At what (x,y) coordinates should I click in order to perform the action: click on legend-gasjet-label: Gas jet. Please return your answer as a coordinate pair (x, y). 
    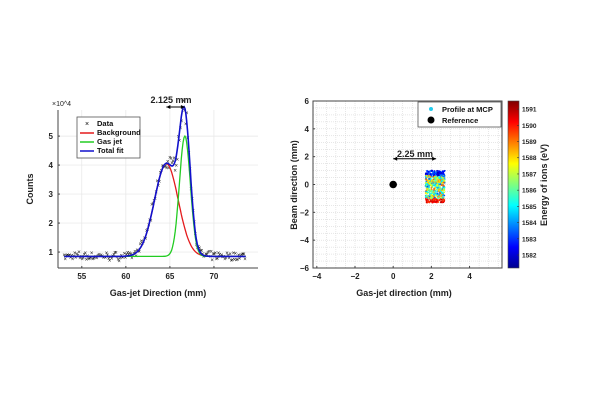
    Looking at the image, I should click on (110, 141).